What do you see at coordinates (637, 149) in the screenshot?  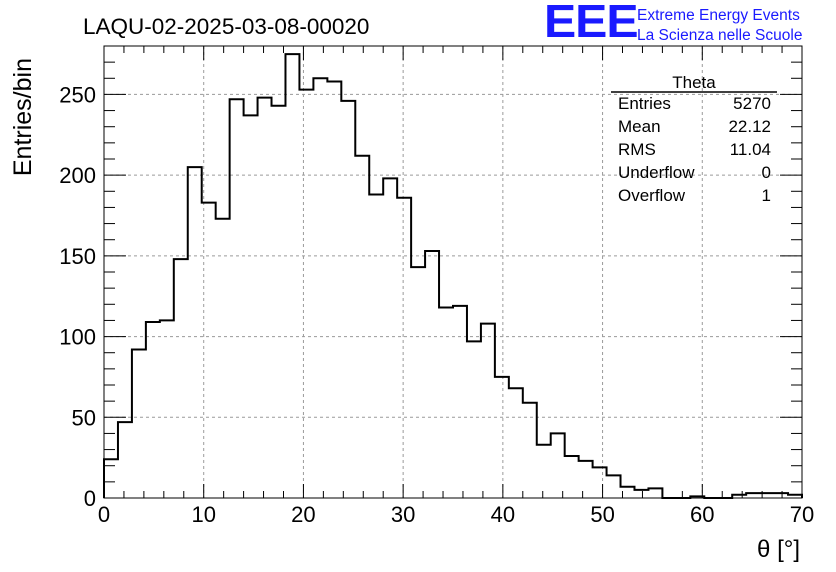 I see `stats-label-rms: RMS` at bounding box center [637, 149].